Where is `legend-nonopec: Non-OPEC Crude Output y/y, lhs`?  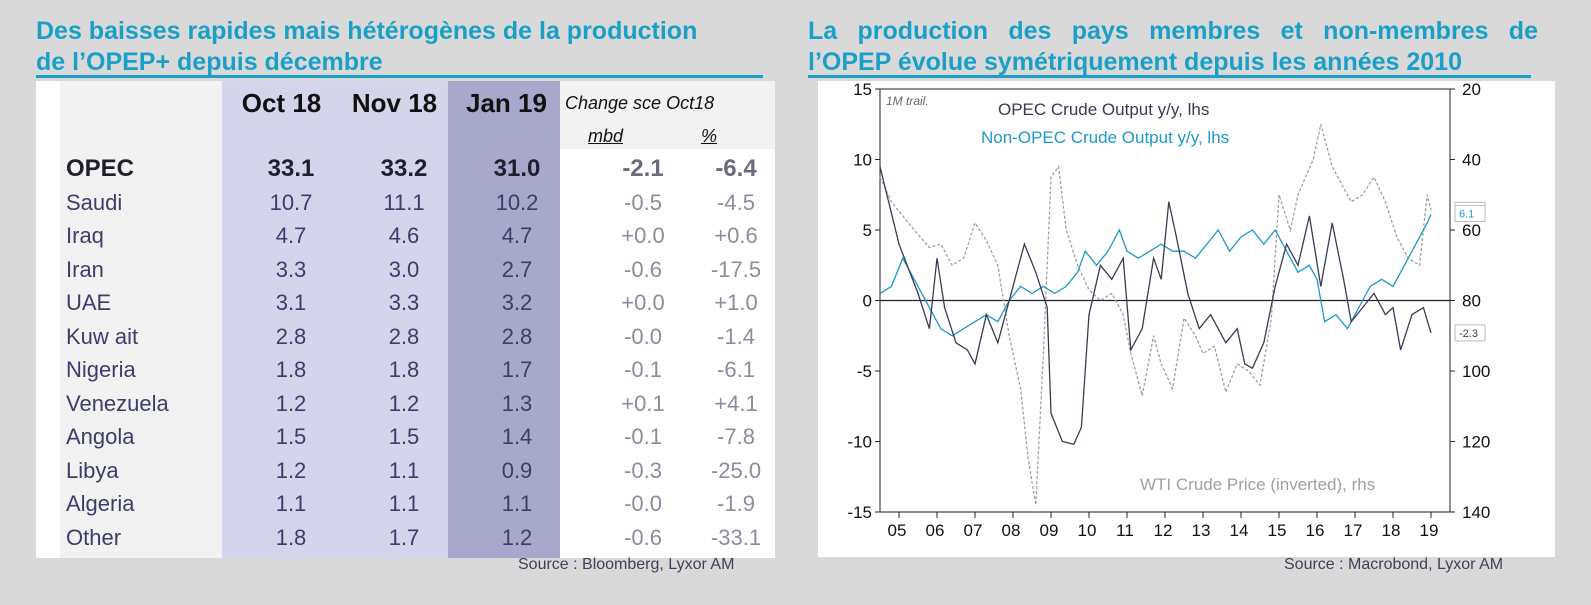
legend-nonopec: Non-OPEC Crude Output y/y, lhs is located at coordinates (1105, 137).